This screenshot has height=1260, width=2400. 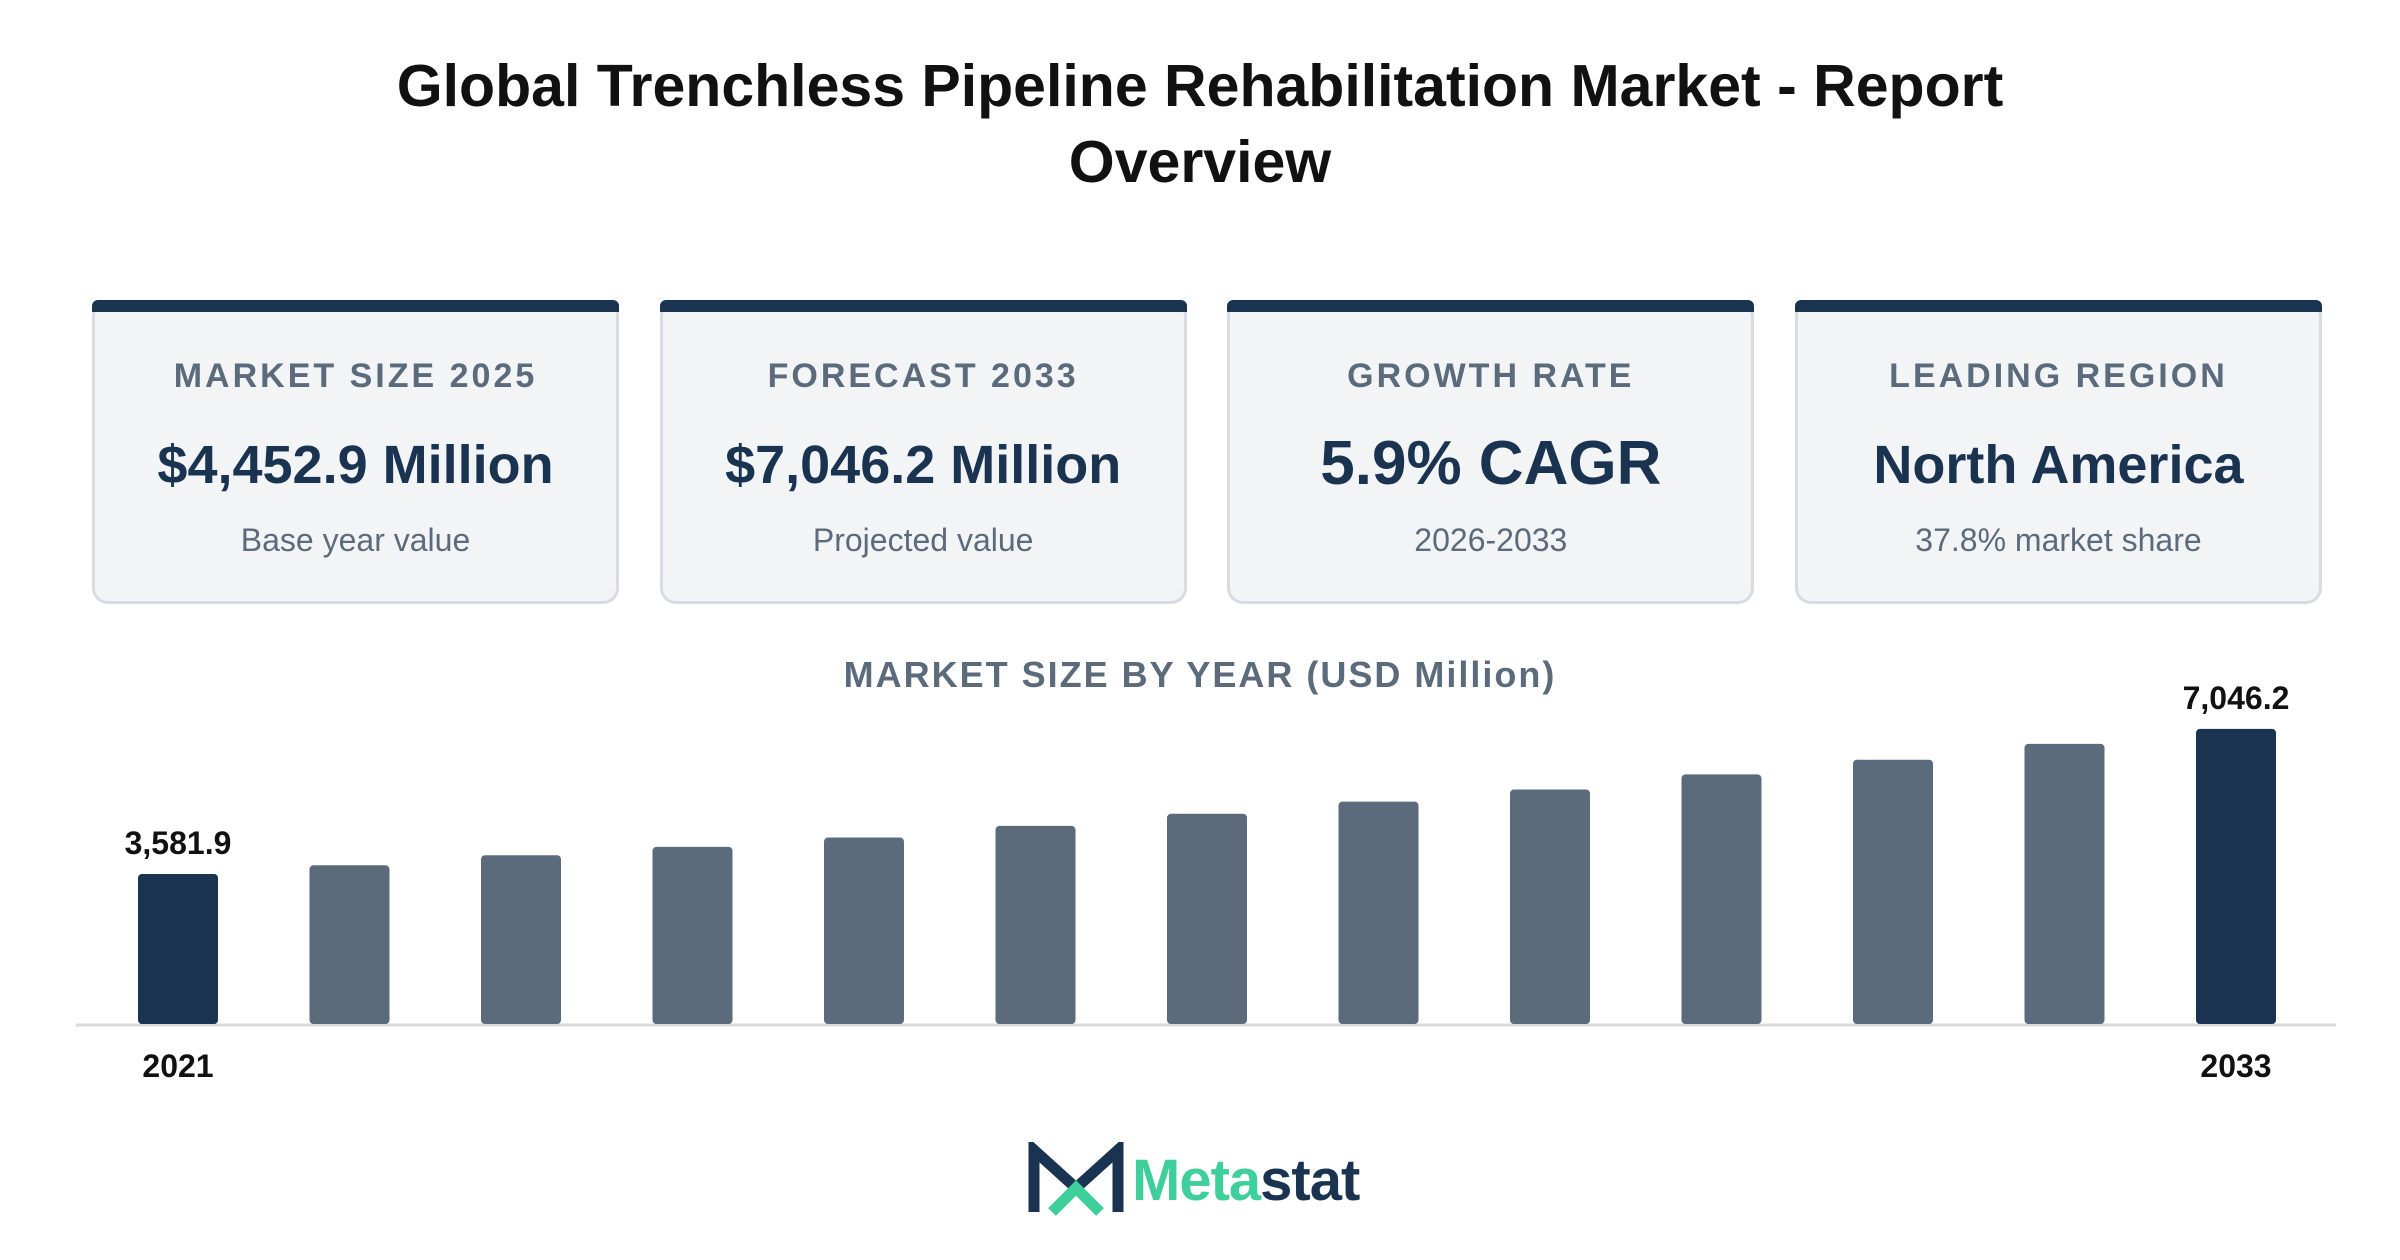 I want to click on card-label: GROWTH RATE, so click(x=1491, y=376).